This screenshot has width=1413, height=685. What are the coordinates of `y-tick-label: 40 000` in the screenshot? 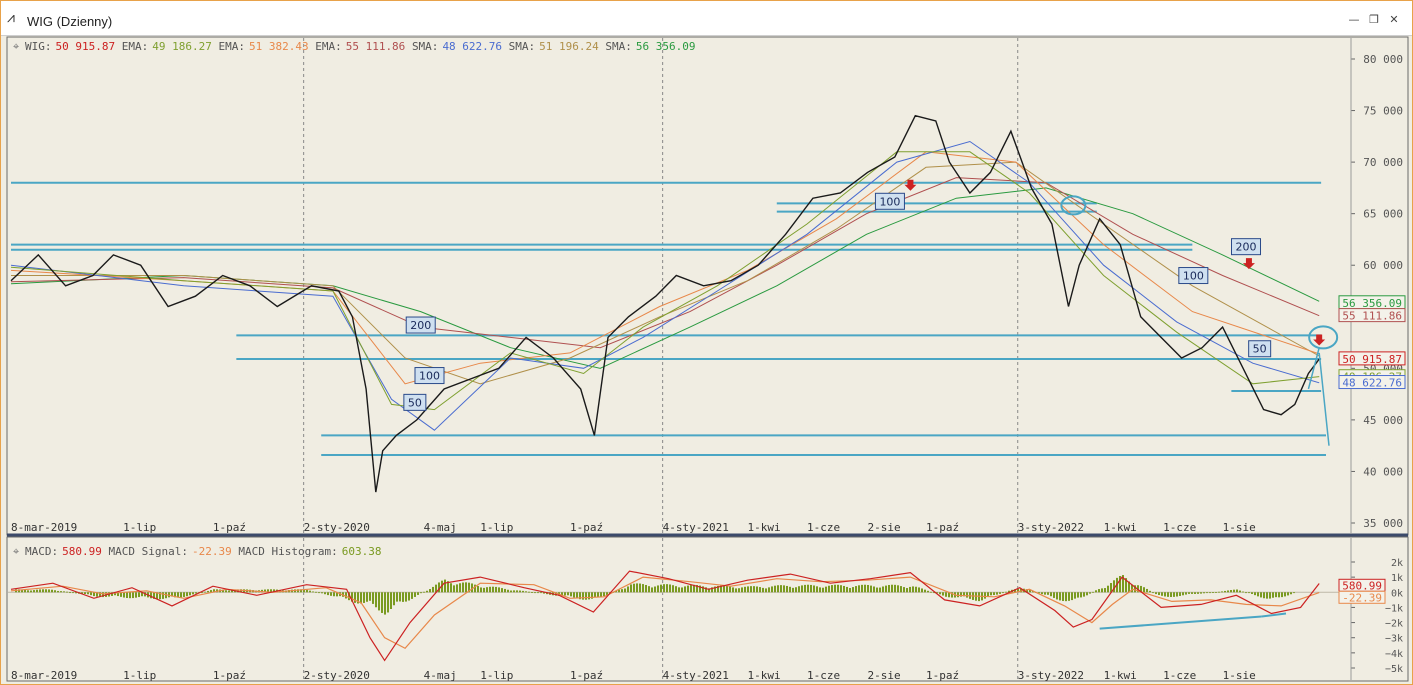 It's located at (1383, 471).